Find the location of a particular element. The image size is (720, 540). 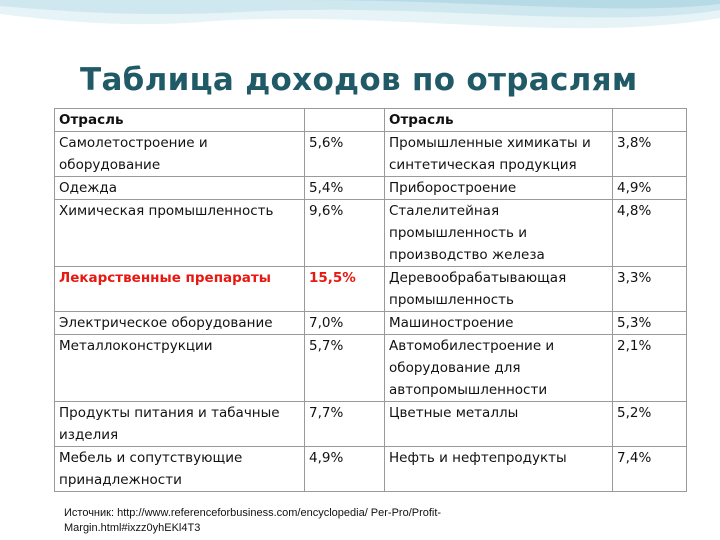

industry-name: Нефть и нефтепродукты is located at coordinates (498, 469).